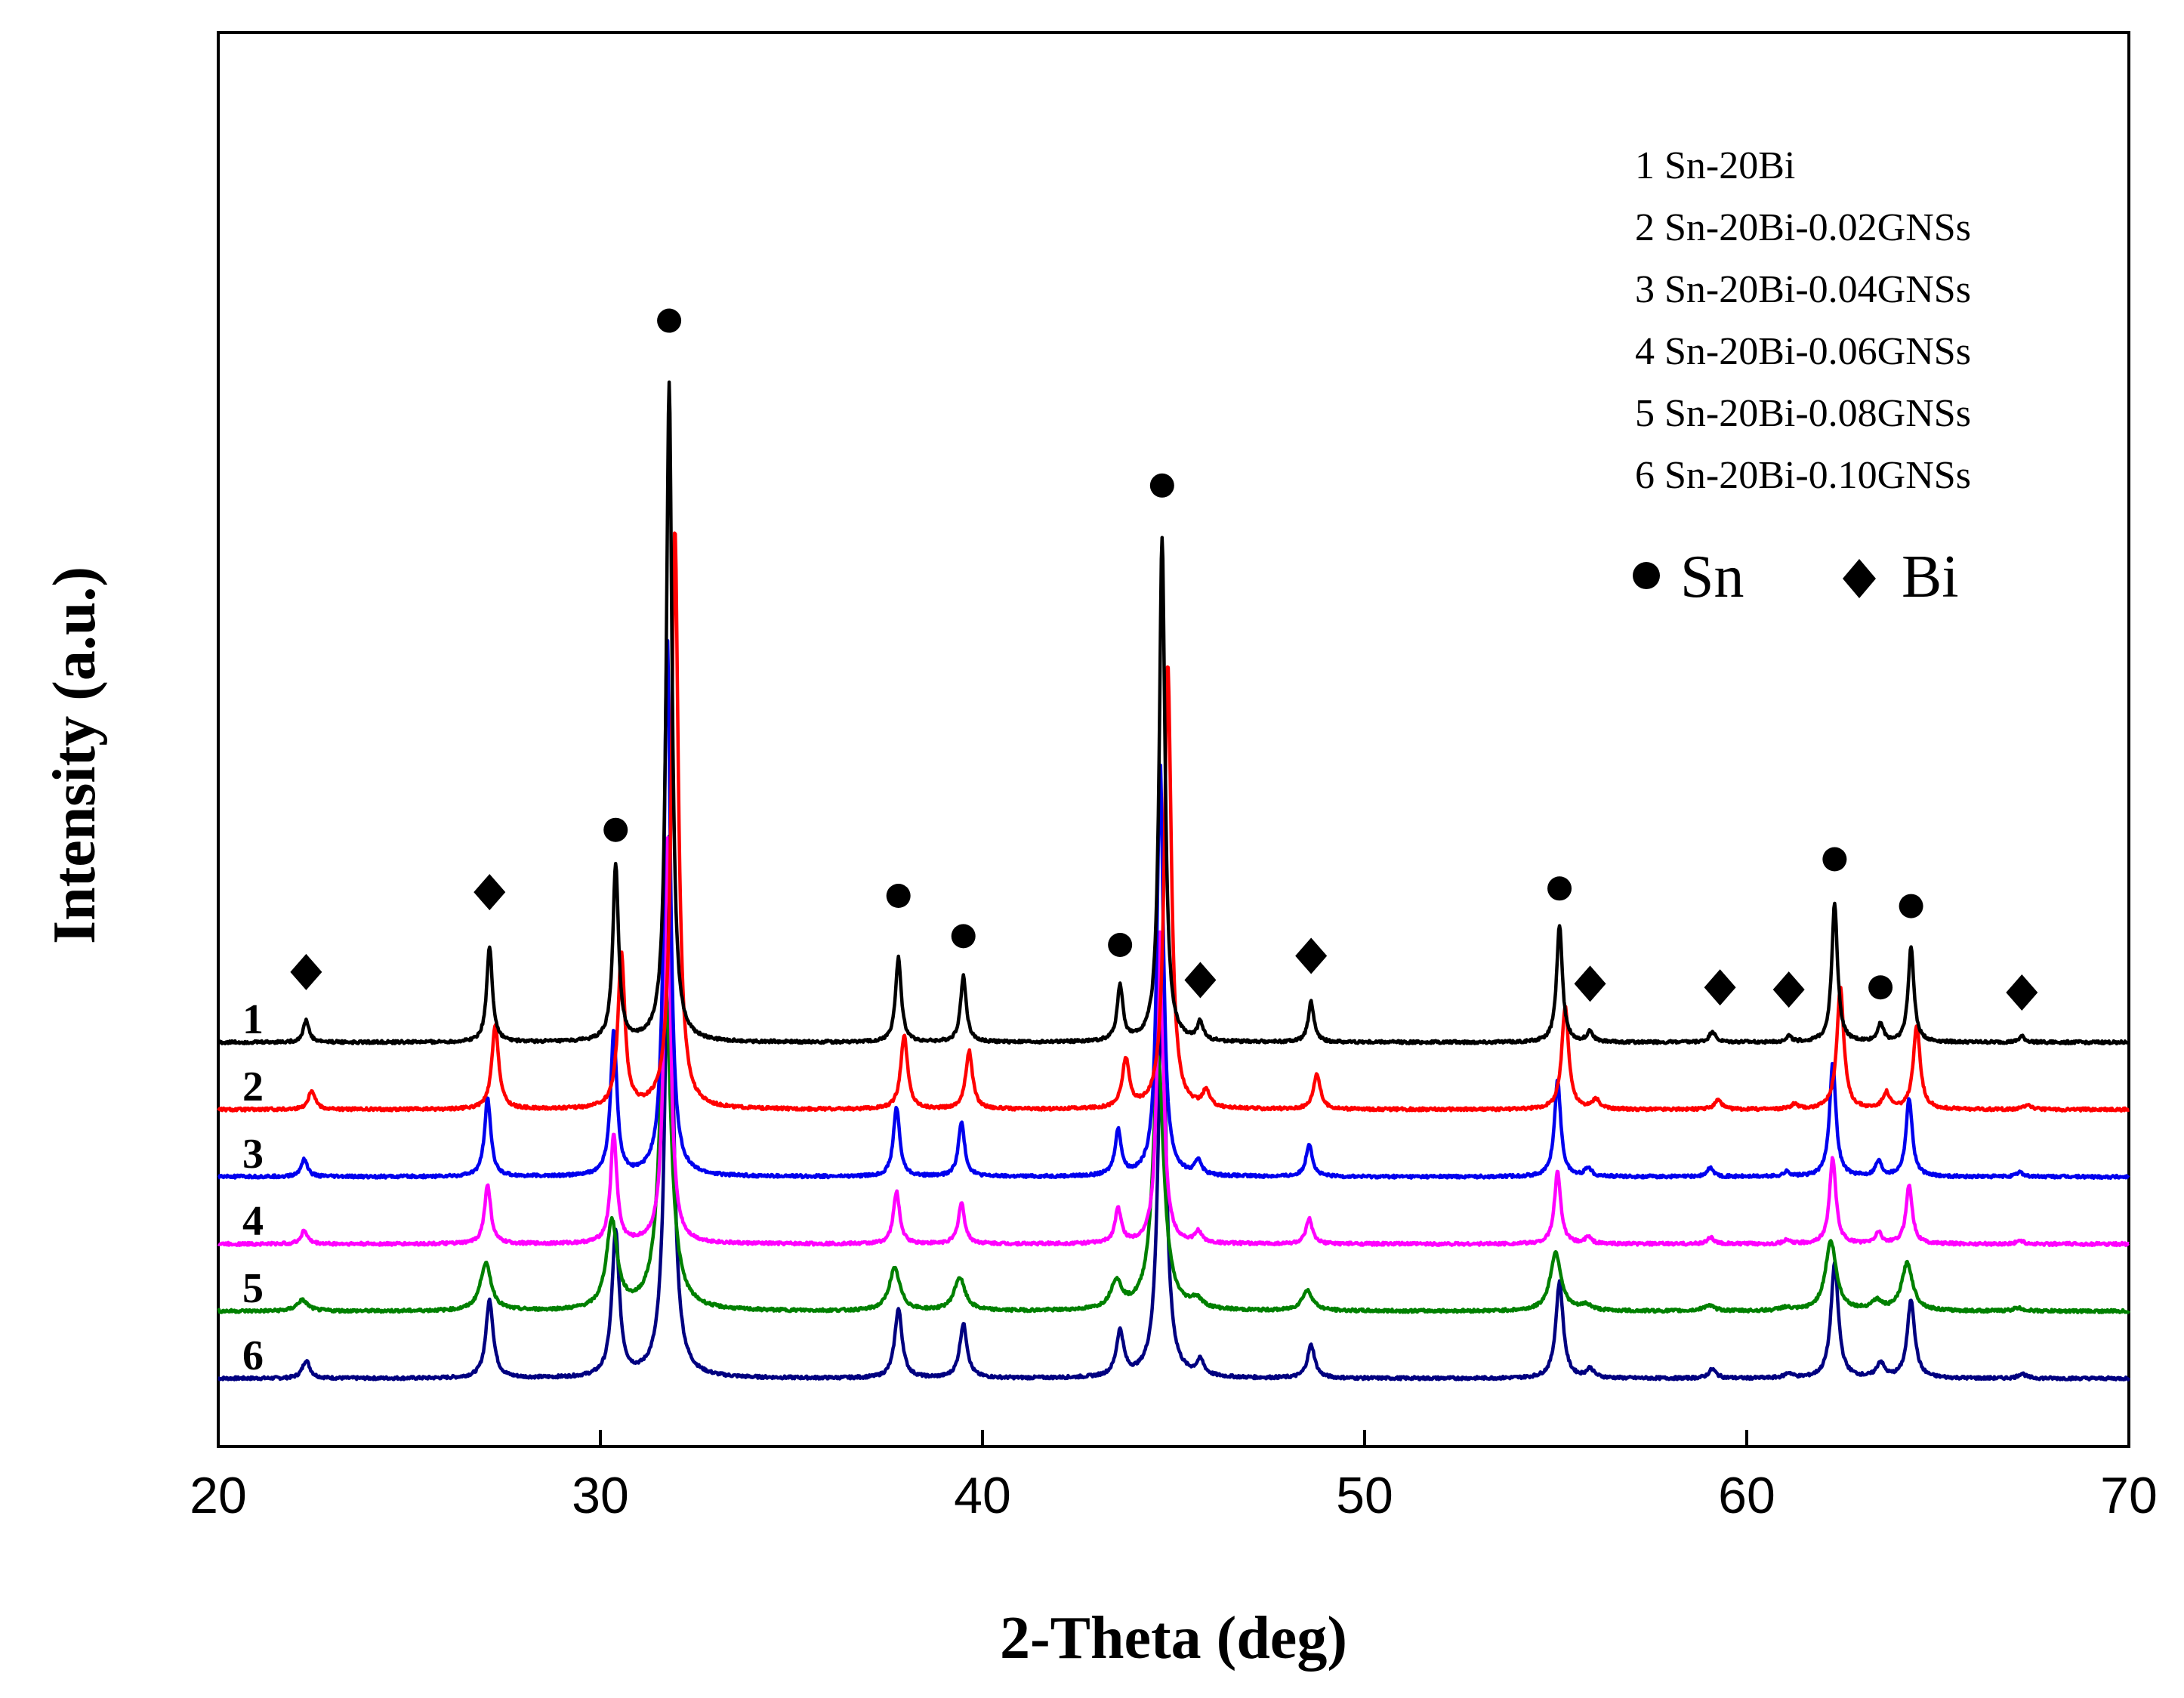 The width and height of the screenshot is (2184, 1698). What do you see at coordinates (1803, 289) in the screenshot?
I see `legend-entry-3: 3 Sn-20Bi-0.04GNSs` at bounding box center [1803, 289].